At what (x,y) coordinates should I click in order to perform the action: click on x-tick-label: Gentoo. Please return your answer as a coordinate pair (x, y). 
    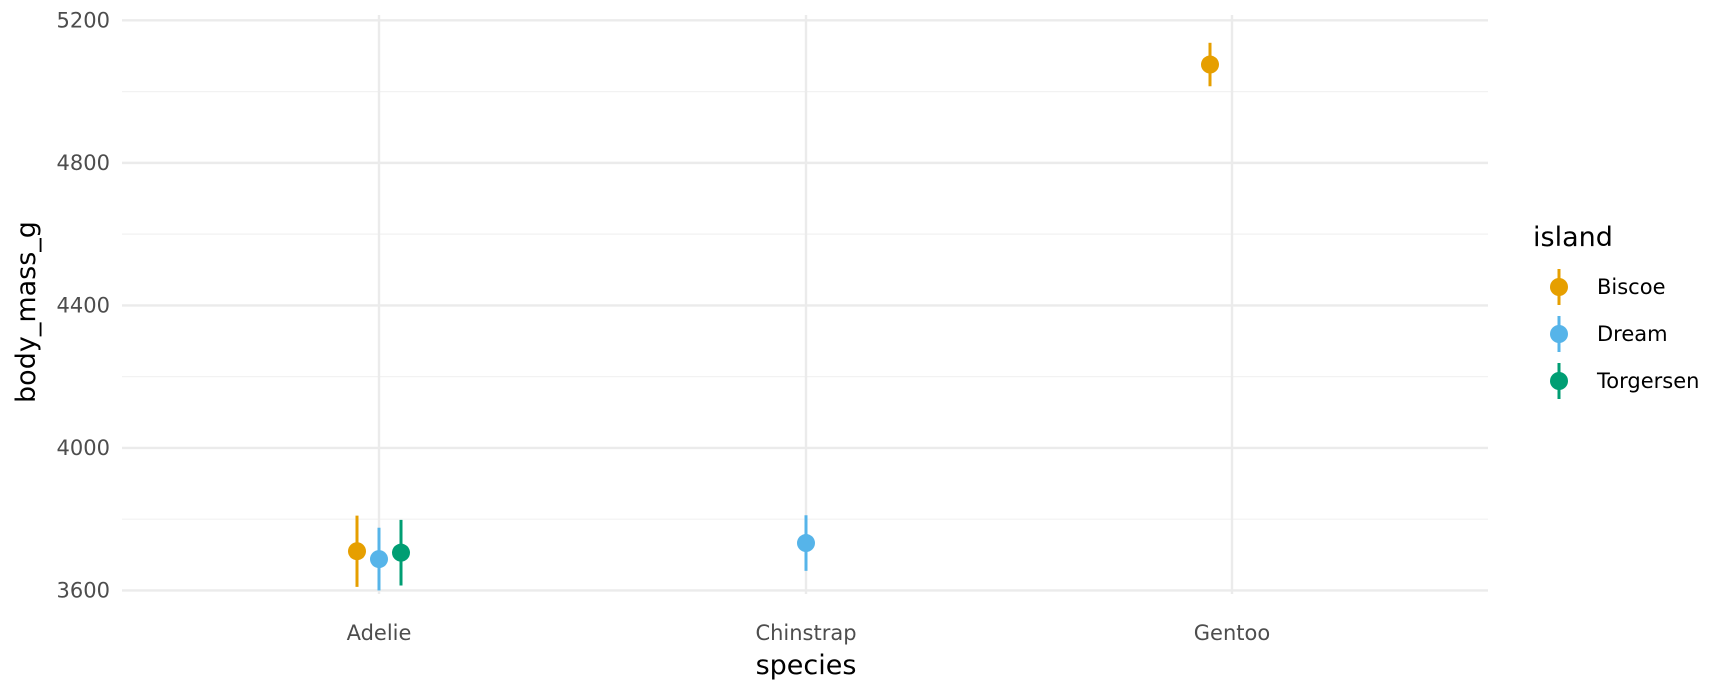
    Looking at the image, I should click on (1232, 633).